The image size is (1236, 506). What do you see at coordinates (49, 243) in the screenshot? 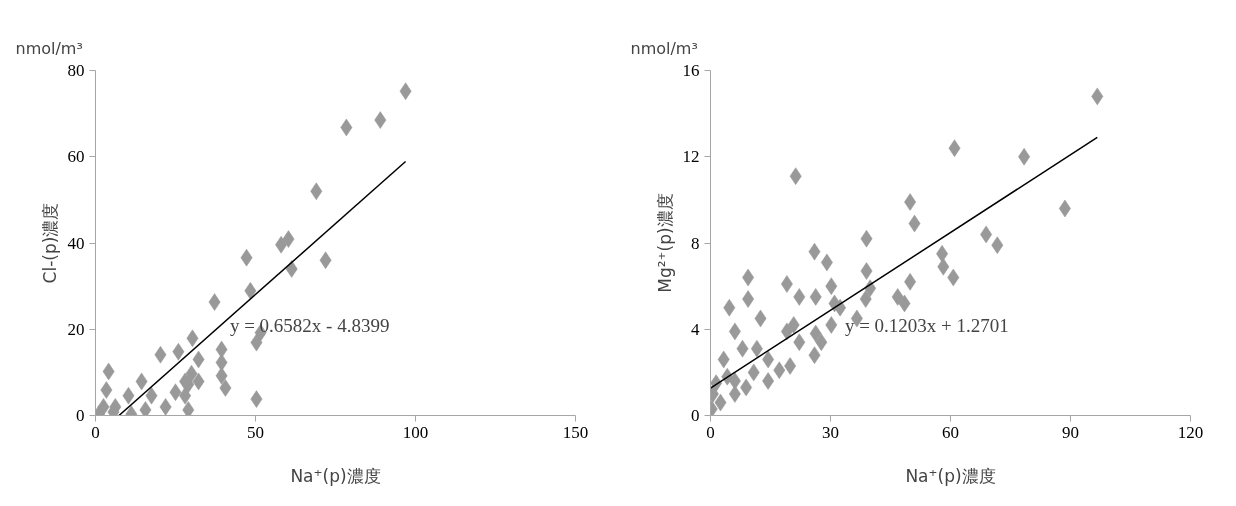
I see `y-axis-title: Cl-(p)濃度` at bounding box center [49, 243].